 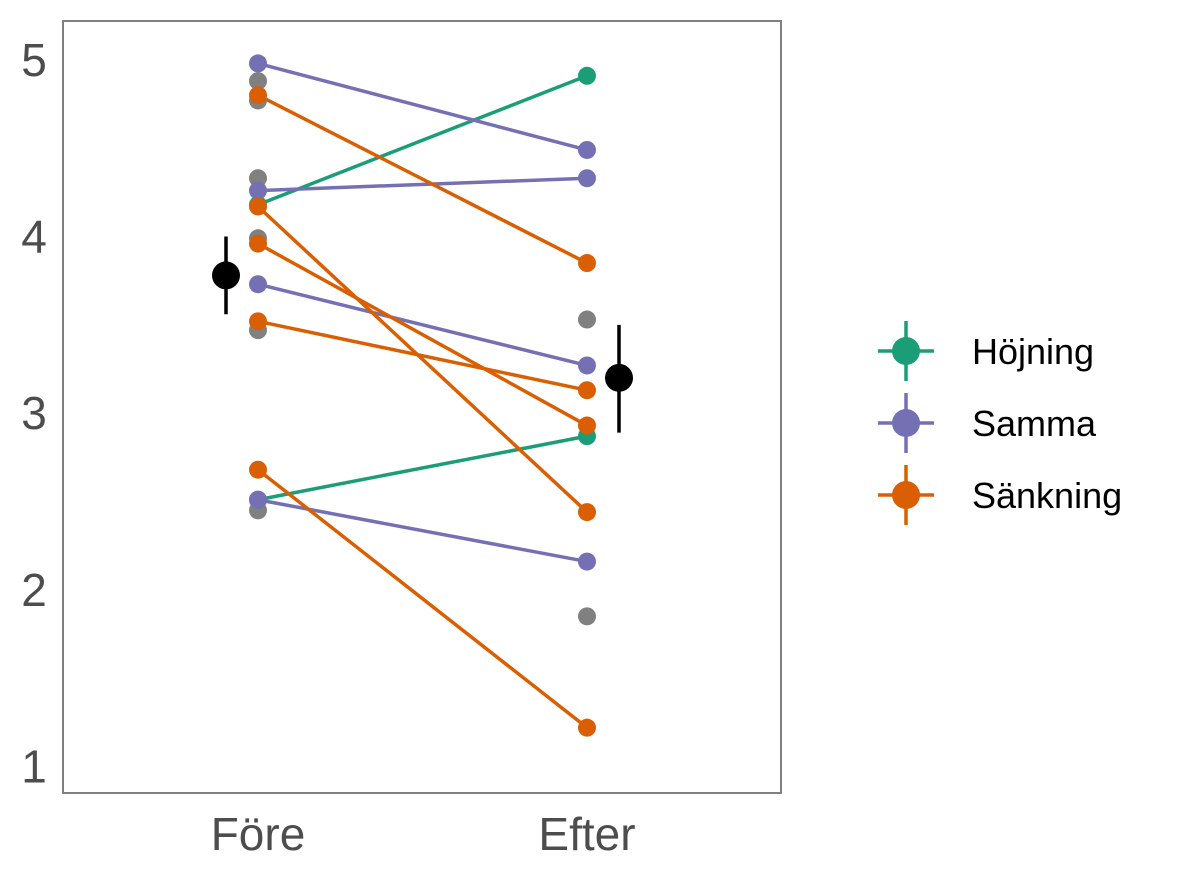 I want to click on y-tick-label: 1, so click(x=34, y=767).